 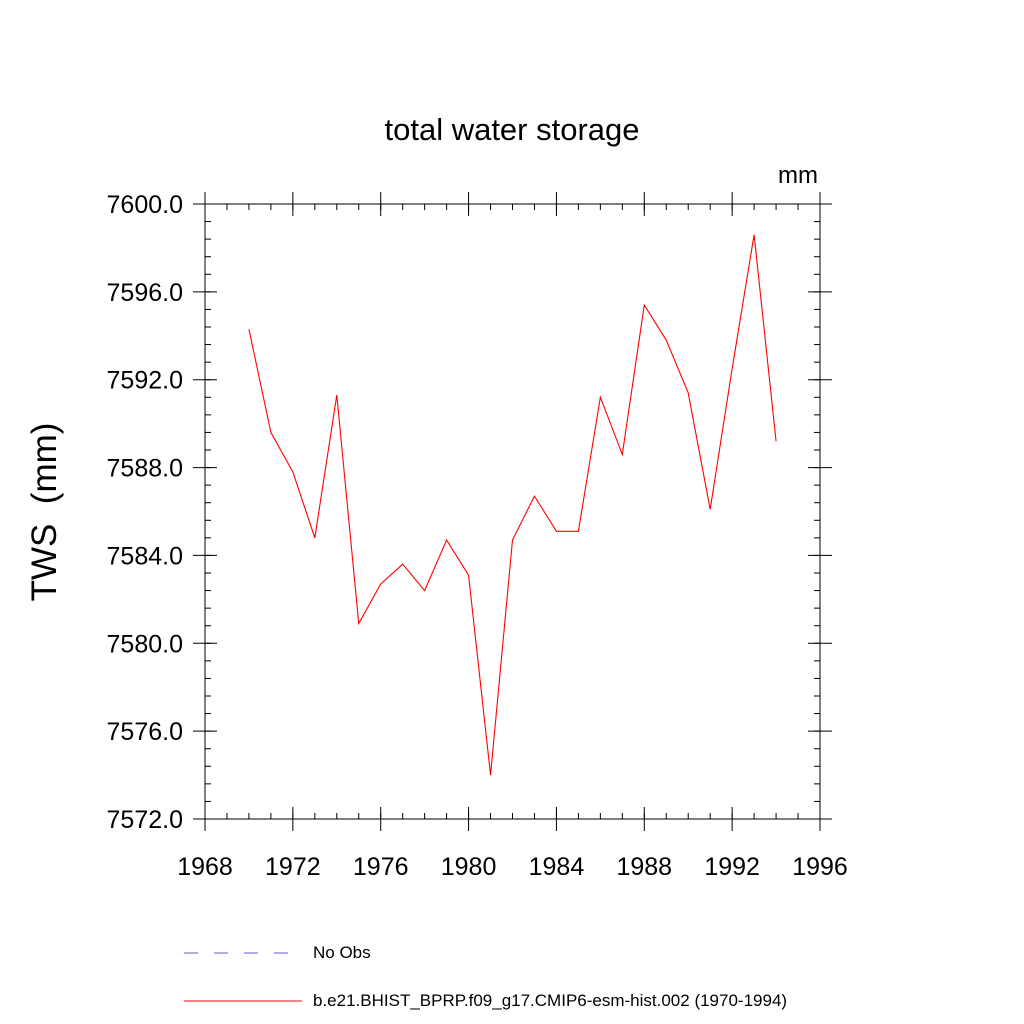 I want to click on x-tick-label: 1984, so click(x=557, y=867).